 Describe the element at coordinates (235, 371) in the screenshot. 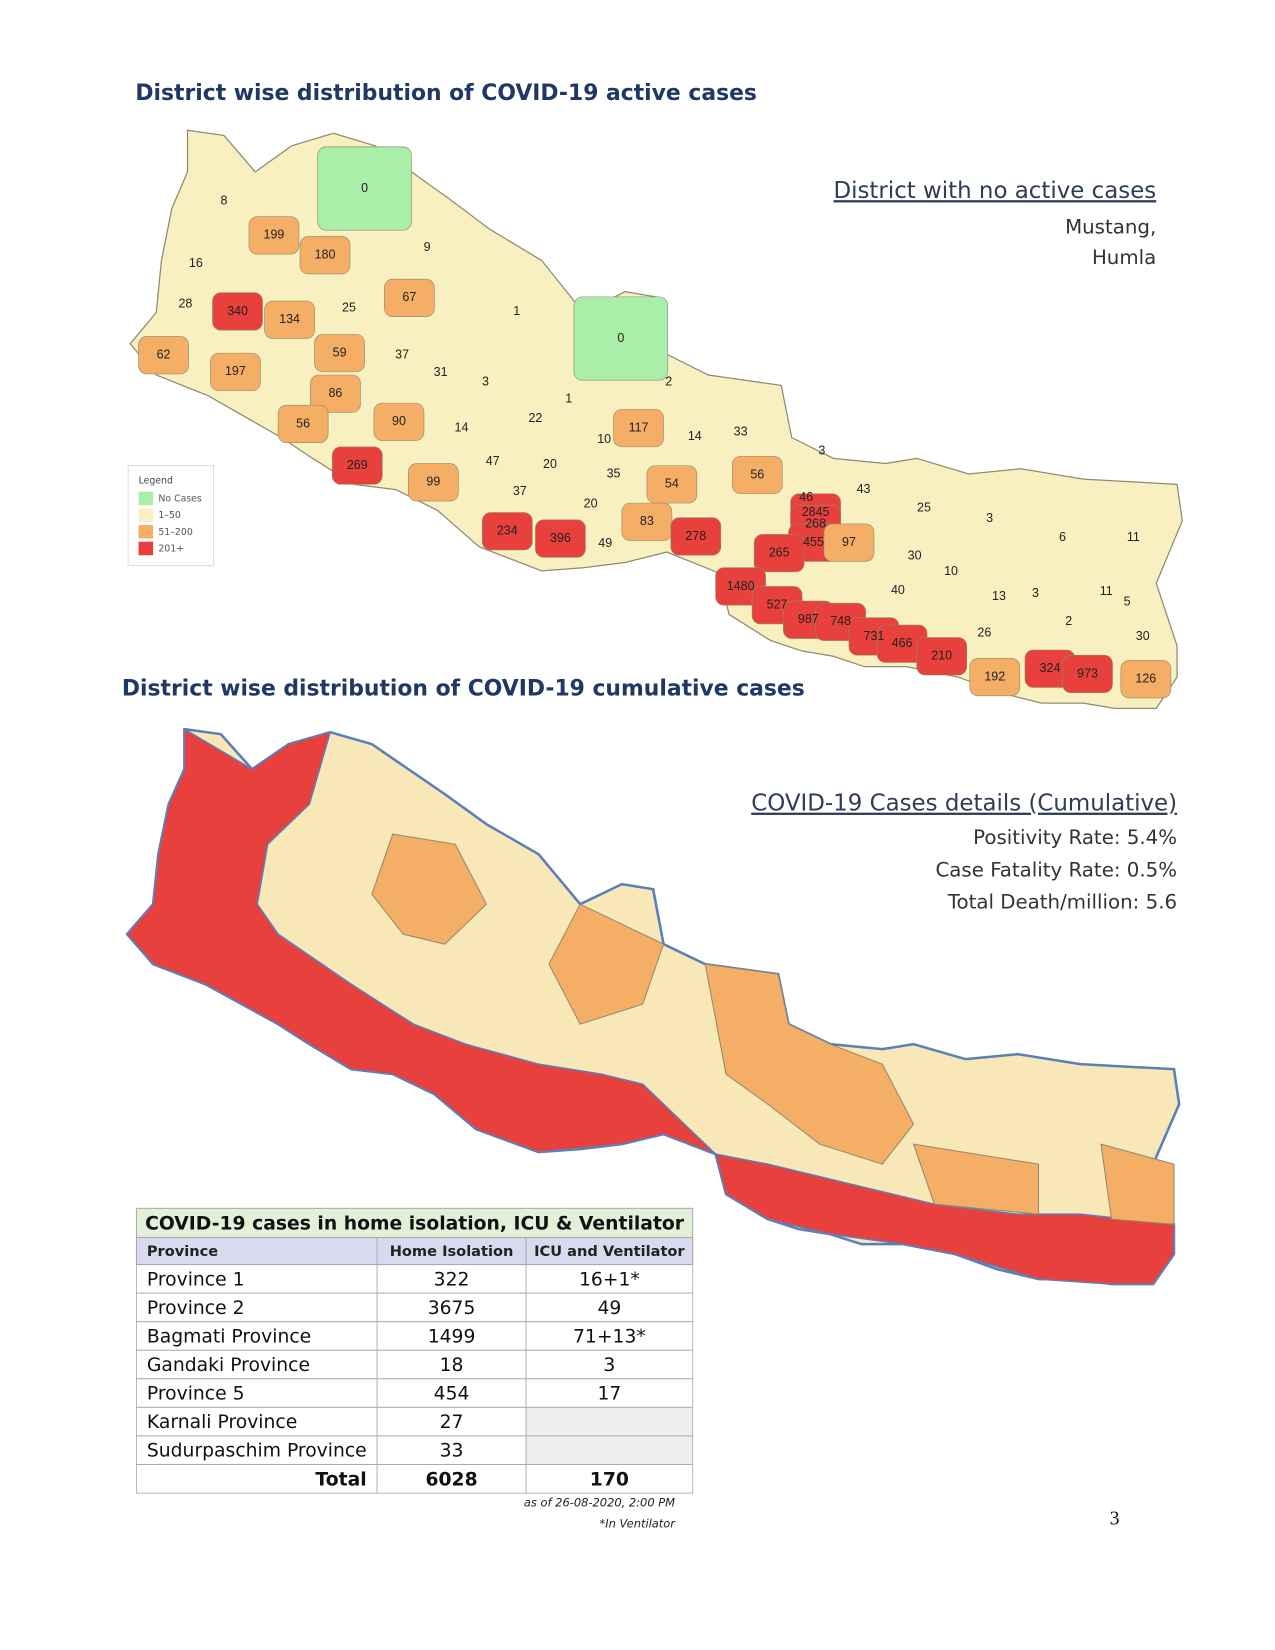

I see `district-value: 197` at that location.